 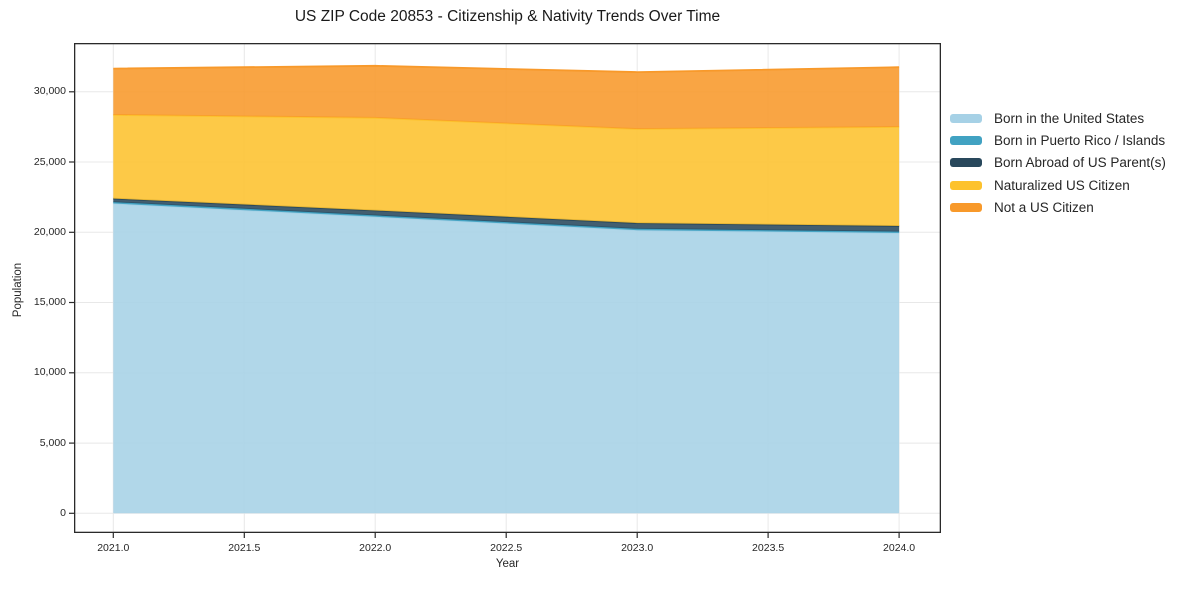 What do you see at coordinates (1062, 185) in the screenshot?
I see `legend-label: Naturalized US Citizen` at bounding box center [1062, 185].